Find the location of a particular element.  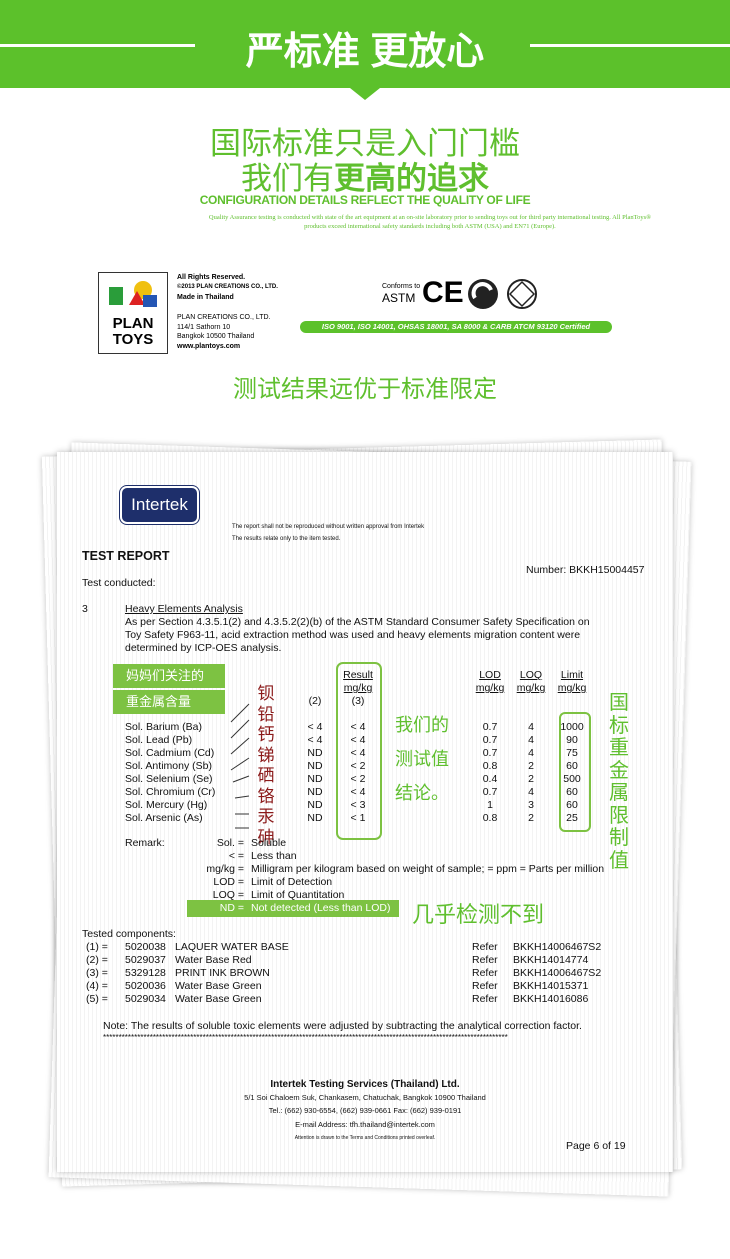

component-cell: BKKH14016086 is located at coordinates (551, 999).